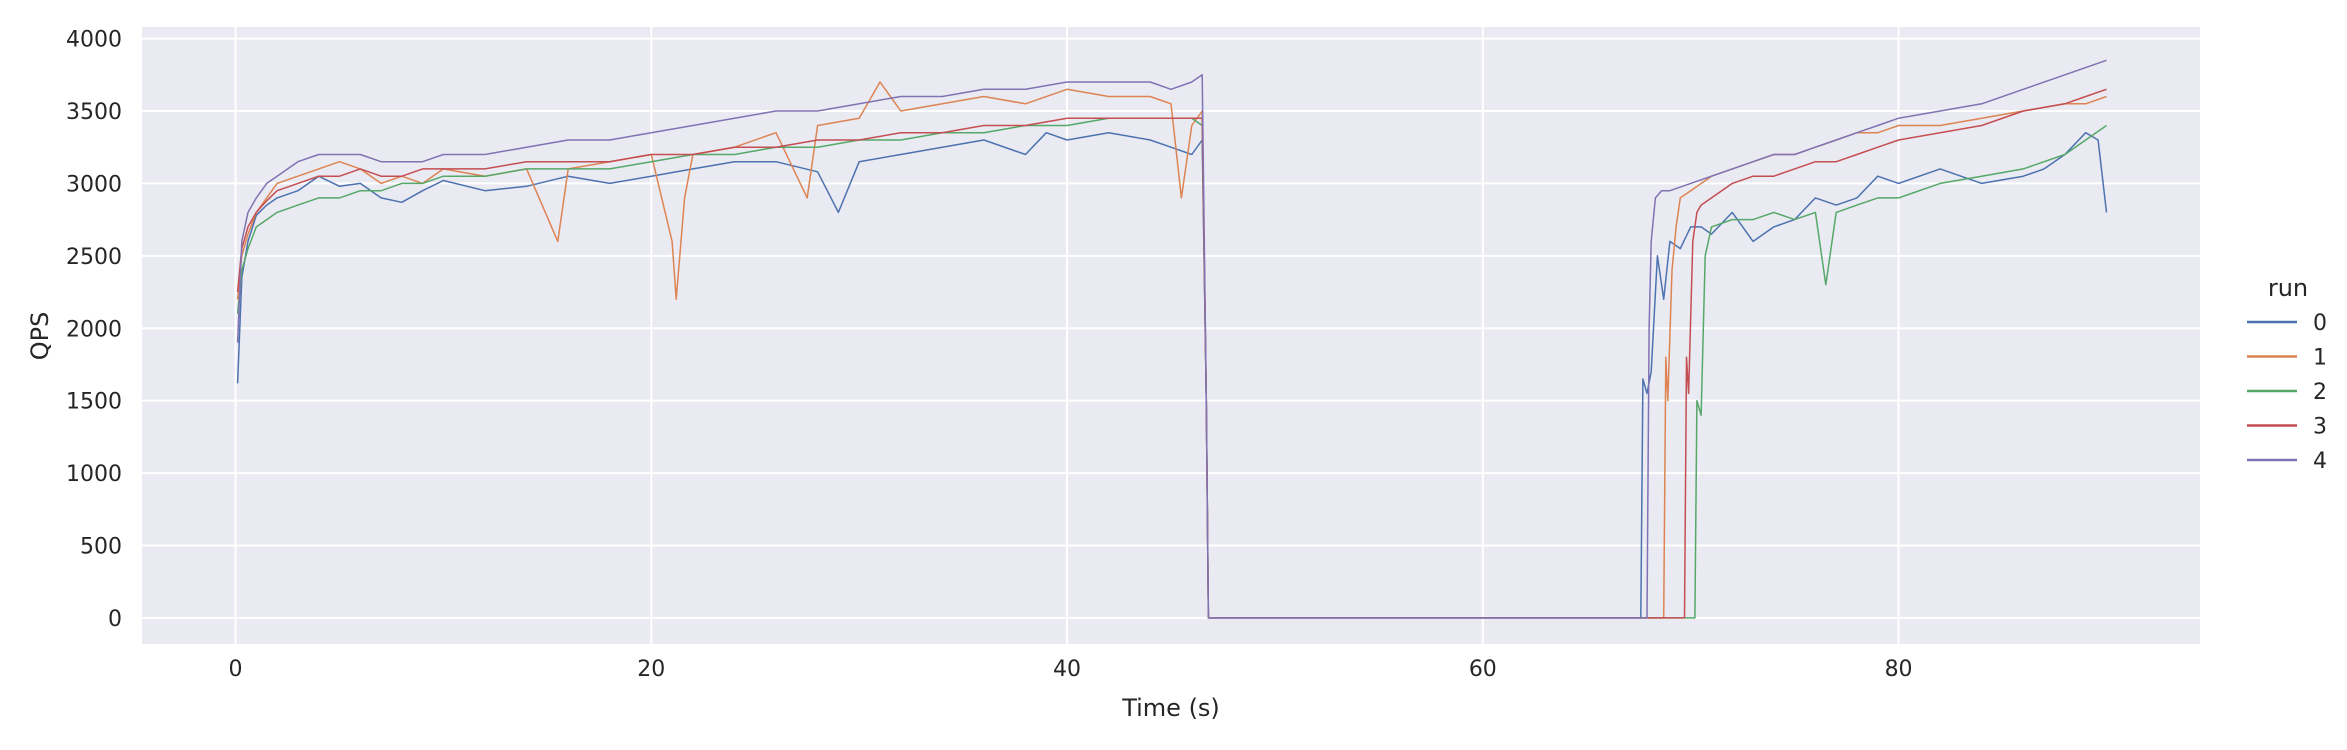  Describe the element at coordinates (94, 402) in the screenshot. I see `y-tick-label: 1500` at that location.